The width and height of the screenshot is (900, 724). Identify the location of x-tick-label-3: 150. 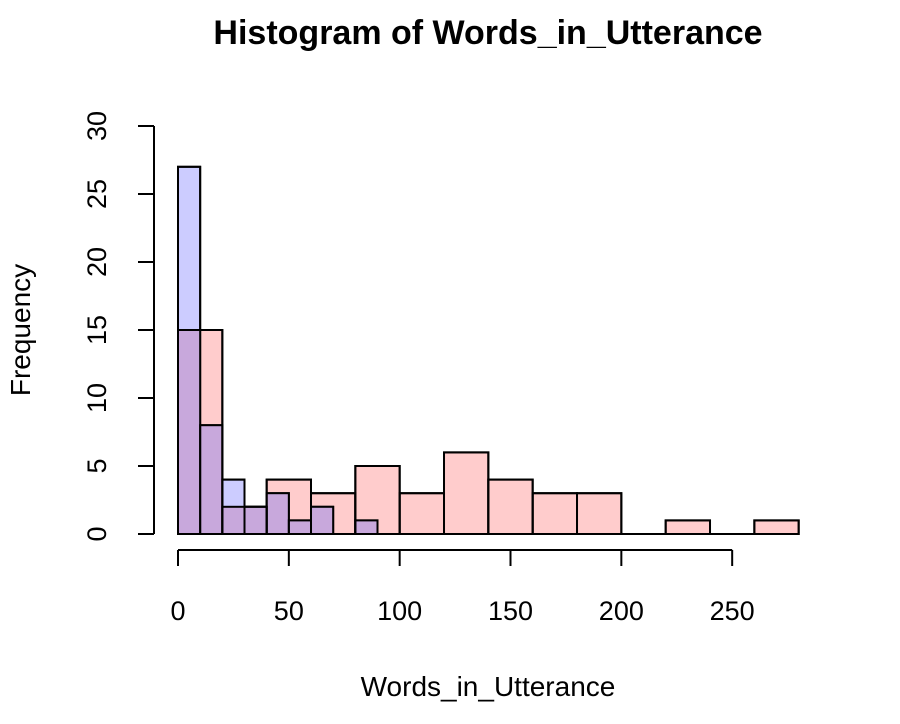
(510, 611).